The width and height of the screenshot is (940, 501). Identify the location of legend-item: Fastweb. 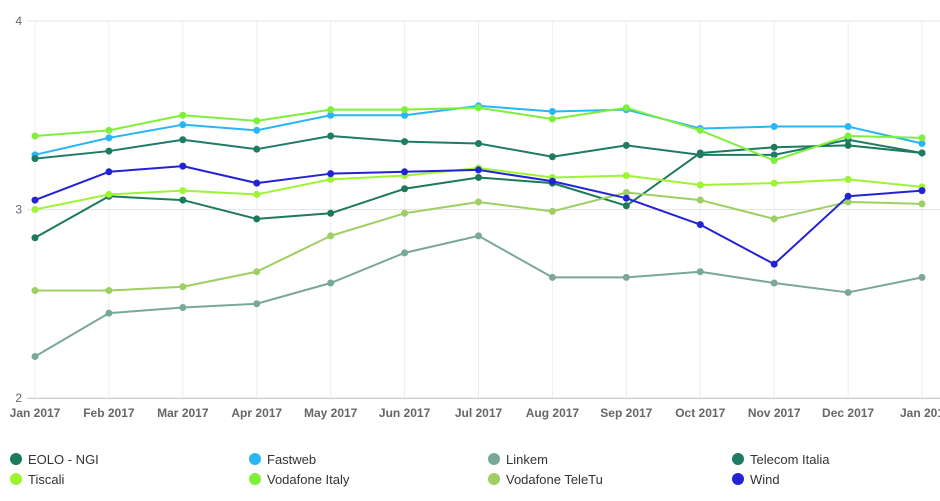
(282, 459).